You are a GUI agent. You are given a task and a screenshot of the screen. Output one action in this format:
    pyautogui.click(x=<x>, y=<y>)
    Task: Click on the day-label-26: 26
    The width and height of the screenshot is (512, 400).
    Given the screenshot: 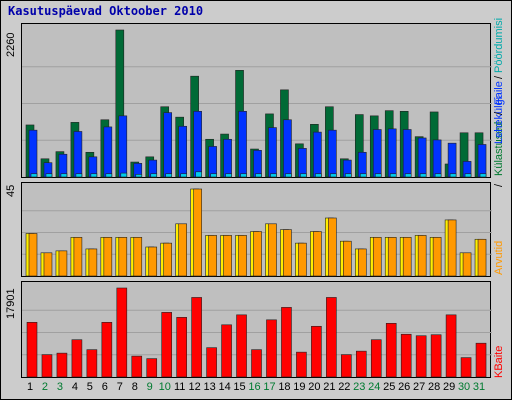 What is the action you would take?
    pyautogui.click(x=404, y=387)
    